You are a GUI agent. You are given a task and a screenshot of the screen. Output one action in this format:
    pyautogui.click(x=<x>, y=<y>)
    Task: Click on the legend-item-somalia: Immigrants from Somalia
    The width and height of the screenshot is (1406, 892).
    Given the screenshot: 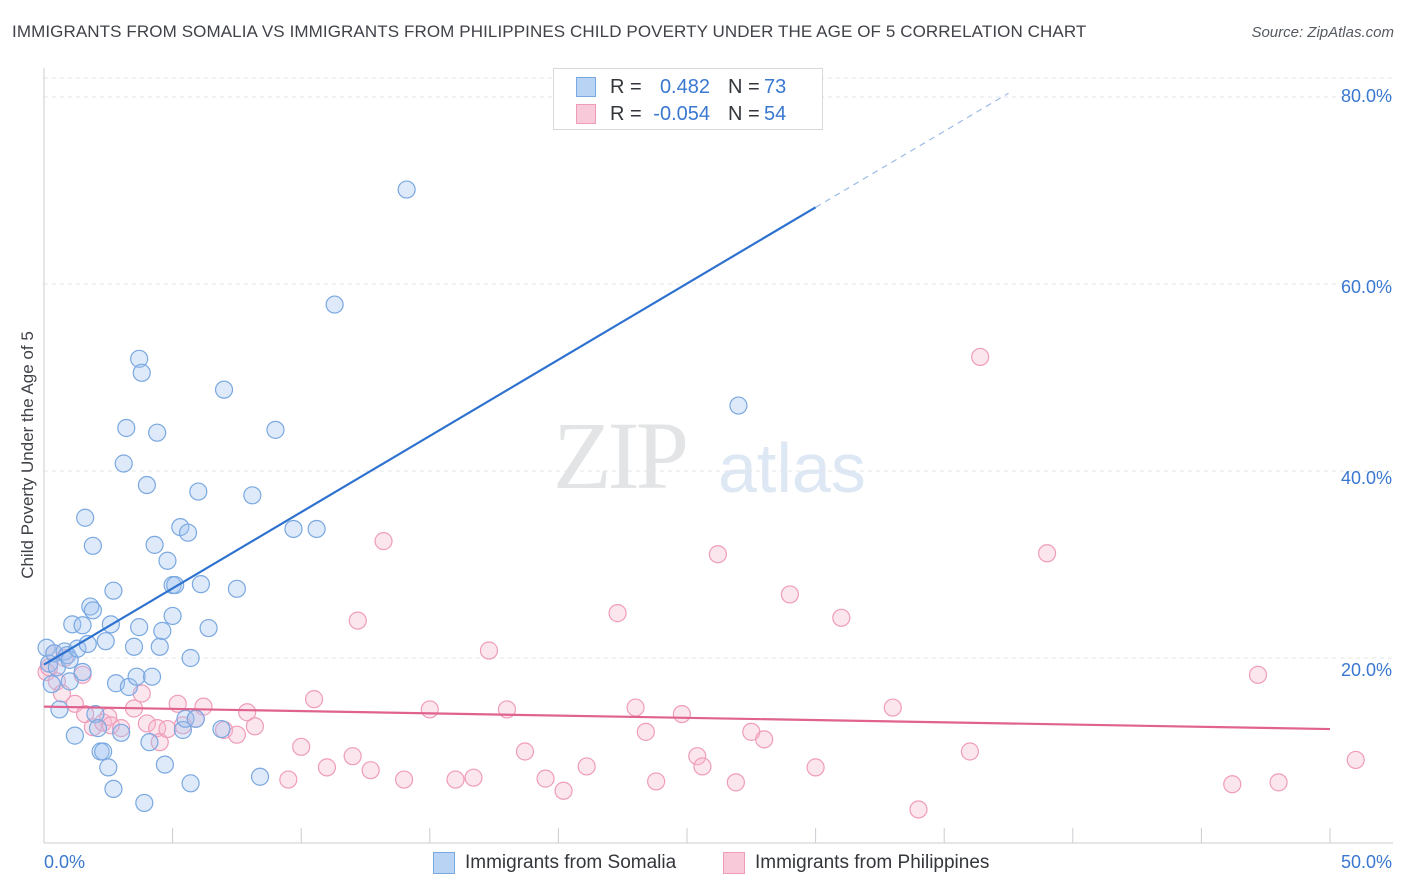 What is the action you would take?
    pyautogui.click(x=554, y=863)
    